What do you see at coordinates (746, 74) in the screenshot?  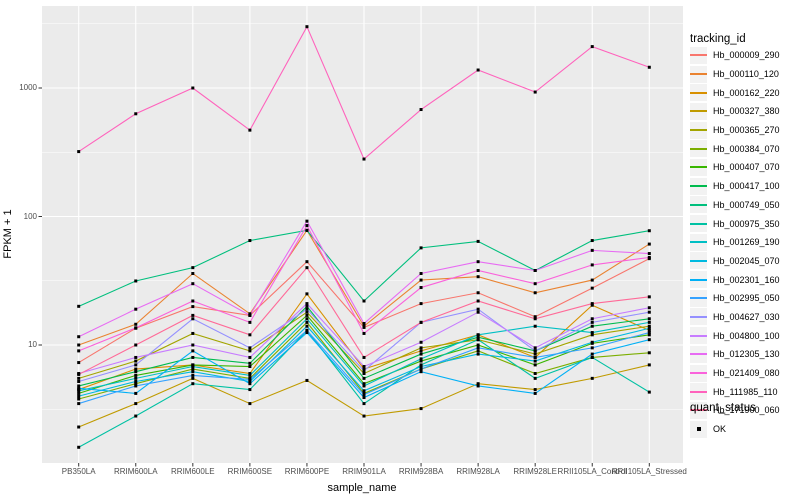 I see `legend-item-label: Hb_000110_120` at bounding box center [746, 74].